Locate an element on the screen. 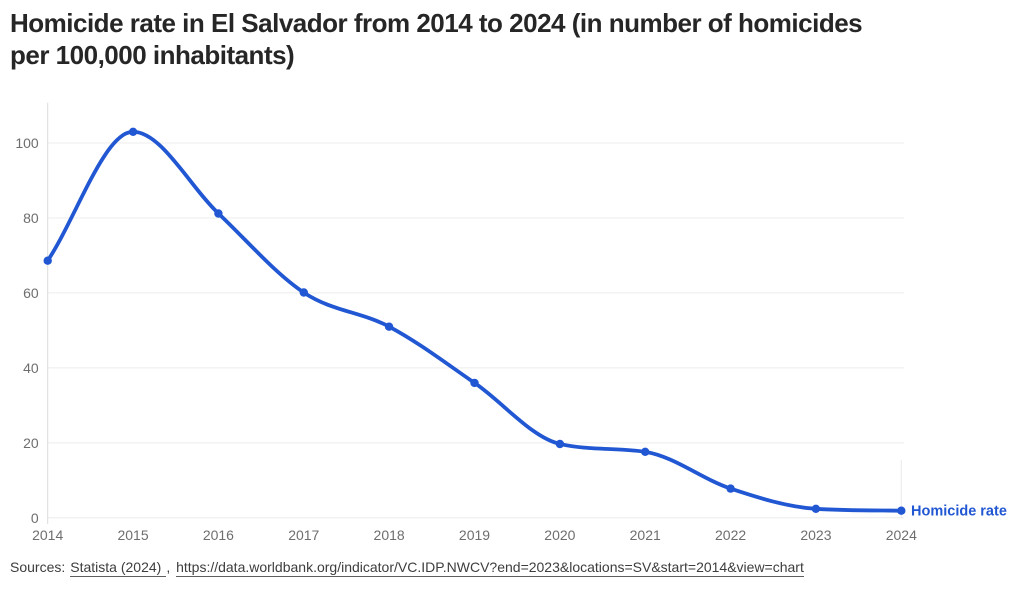 This screenshot has width=1020, height=589. x-tick-label: 2014 is located at coordinates (47, 535).